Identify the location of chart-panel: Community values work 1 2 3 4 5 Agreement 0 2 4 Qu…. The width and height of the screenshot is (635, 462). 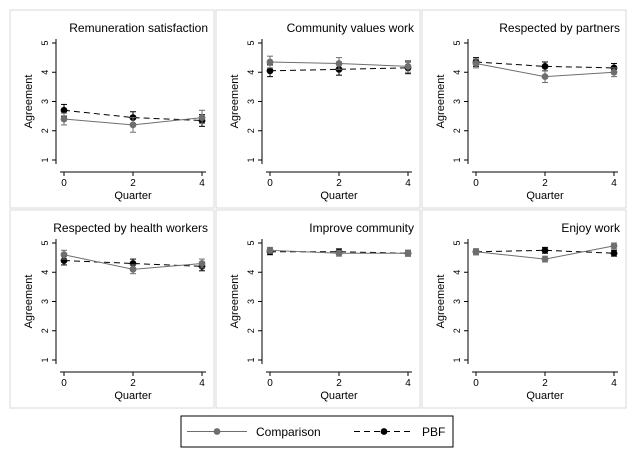
(318, 109).